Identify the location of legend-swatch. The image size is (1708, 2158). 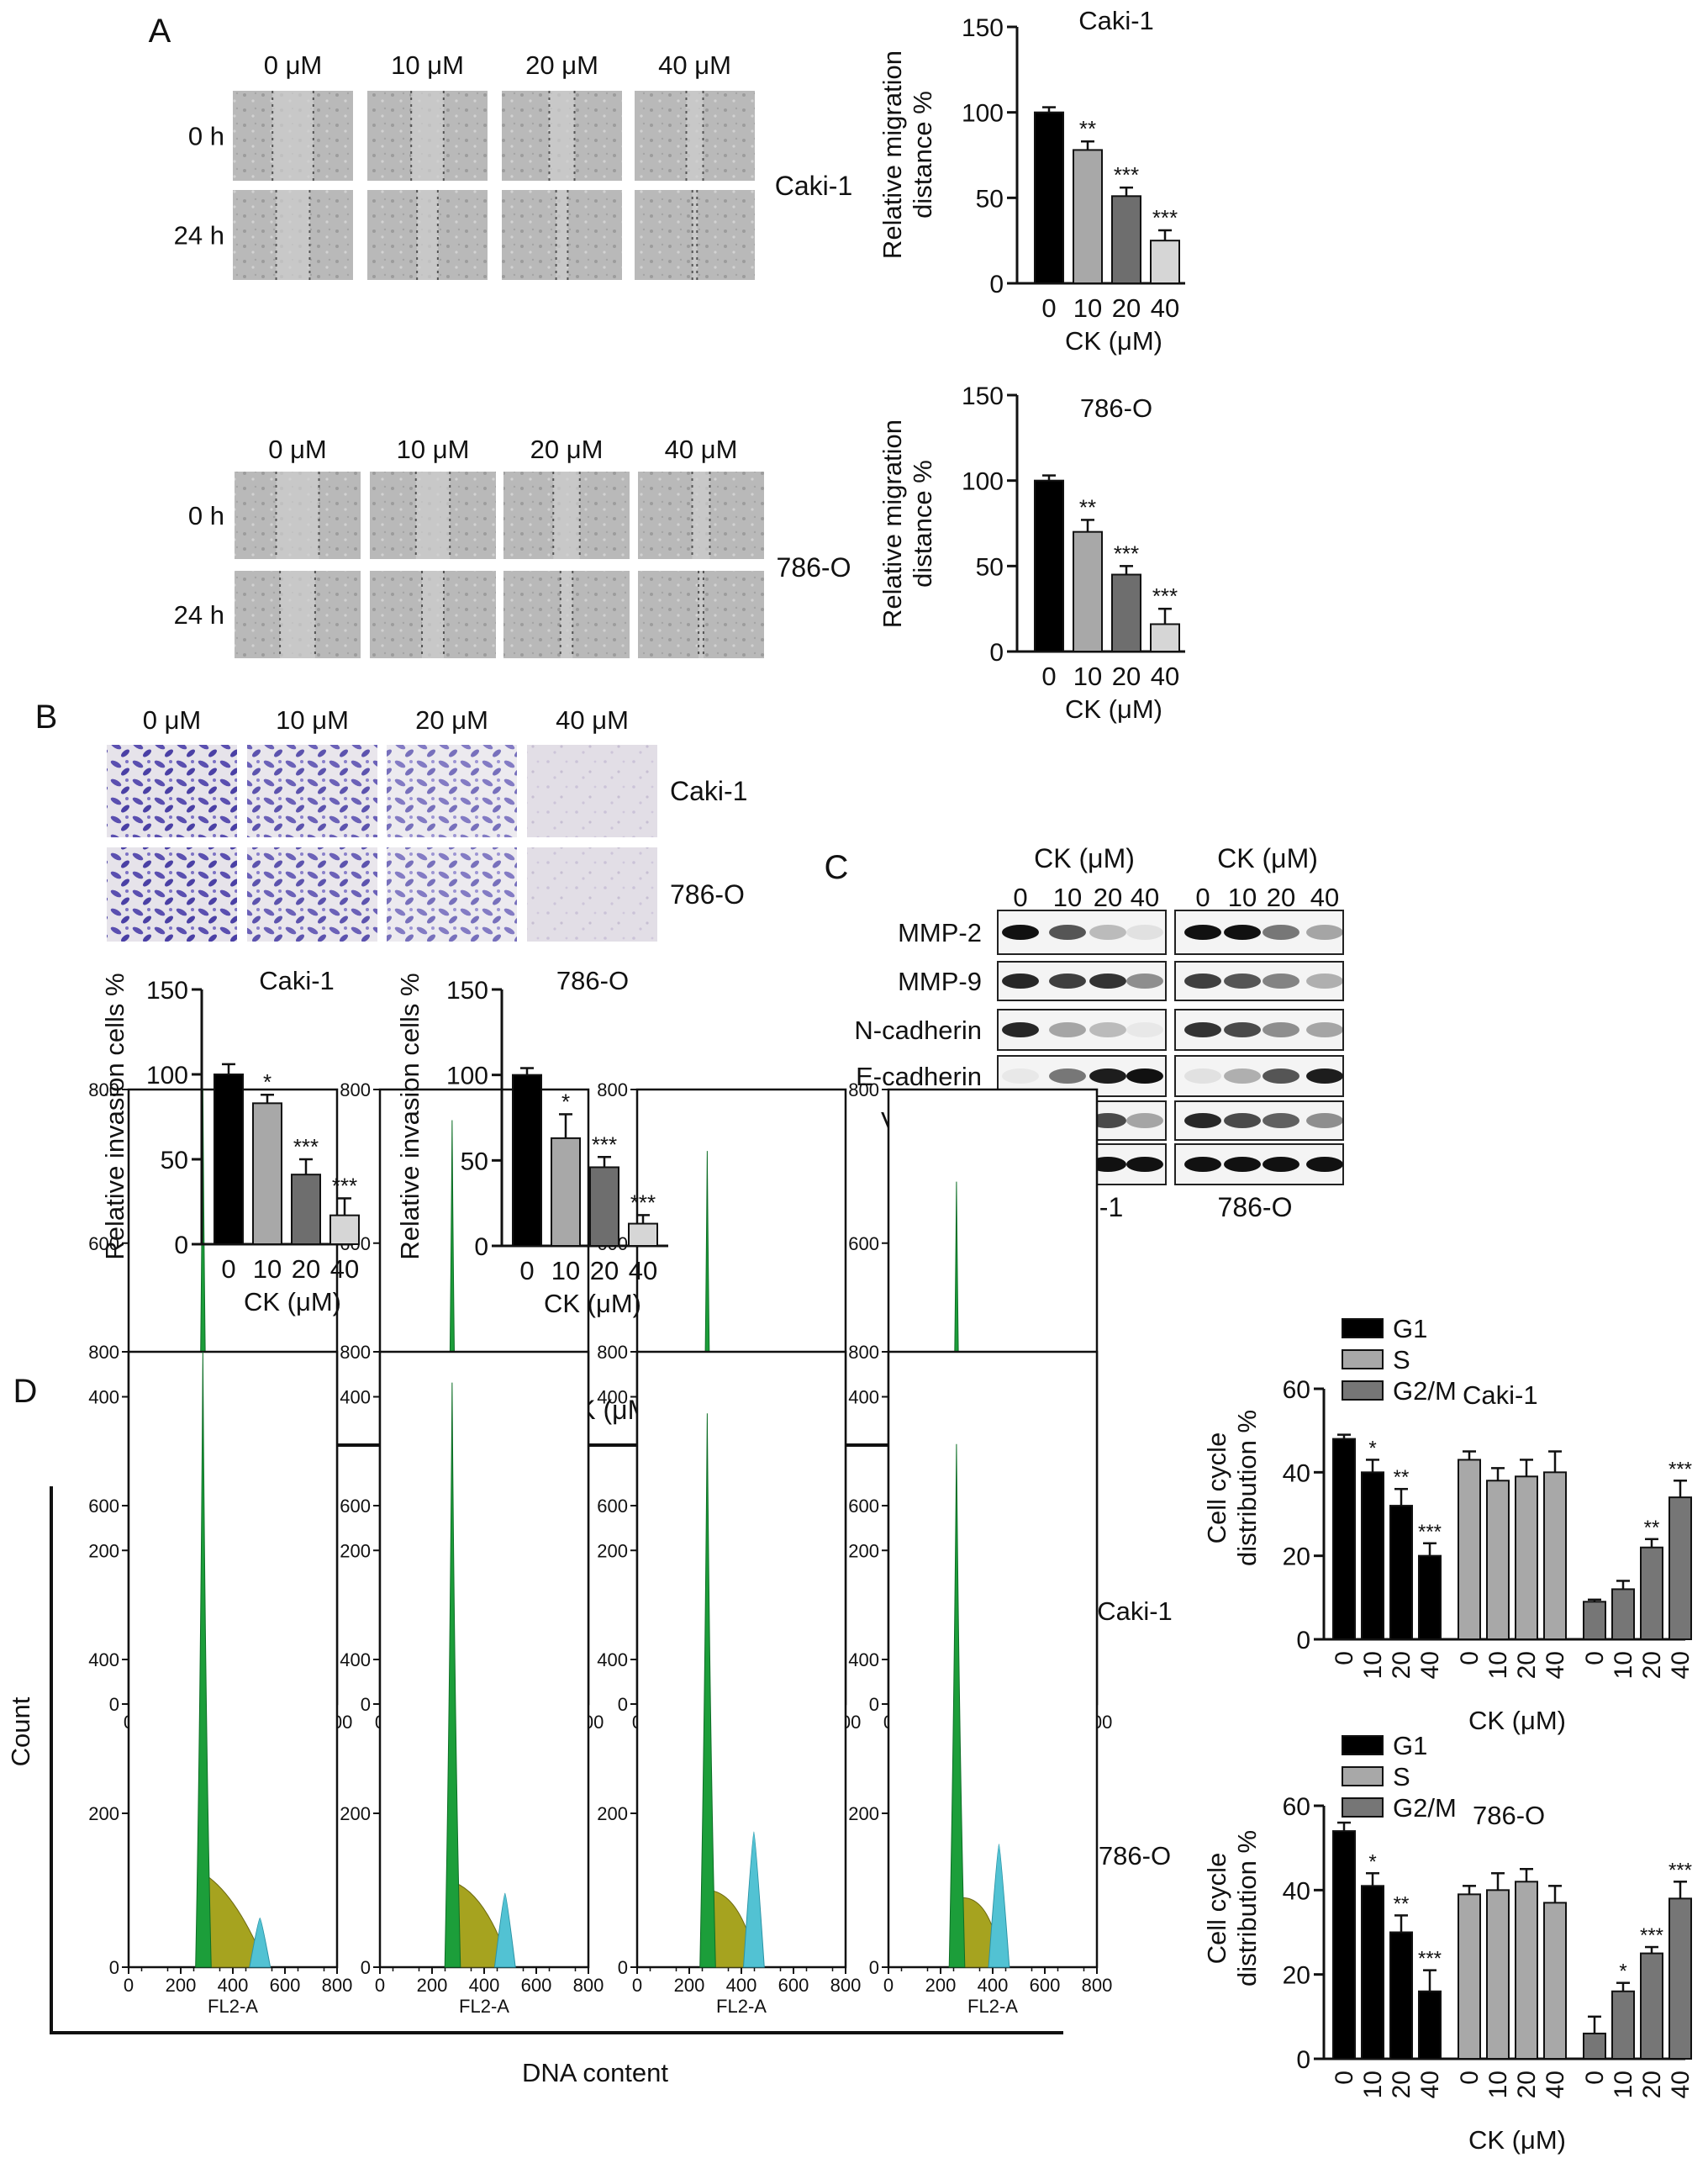
(1363, 1359).